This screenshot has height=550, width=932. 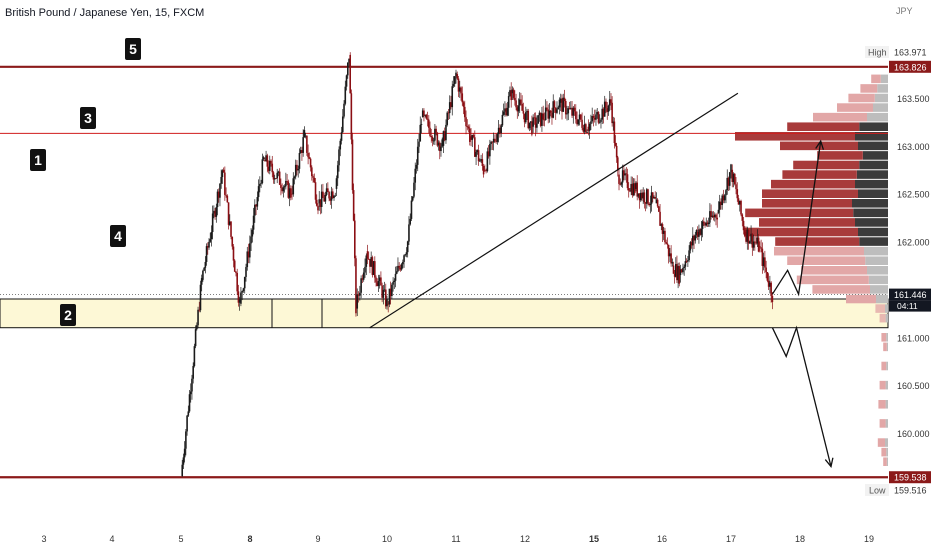 What do you see at coordinates (387, 539) in the screenshot?
I see `time-tick-label: 10` at bounding box center [387, 539].